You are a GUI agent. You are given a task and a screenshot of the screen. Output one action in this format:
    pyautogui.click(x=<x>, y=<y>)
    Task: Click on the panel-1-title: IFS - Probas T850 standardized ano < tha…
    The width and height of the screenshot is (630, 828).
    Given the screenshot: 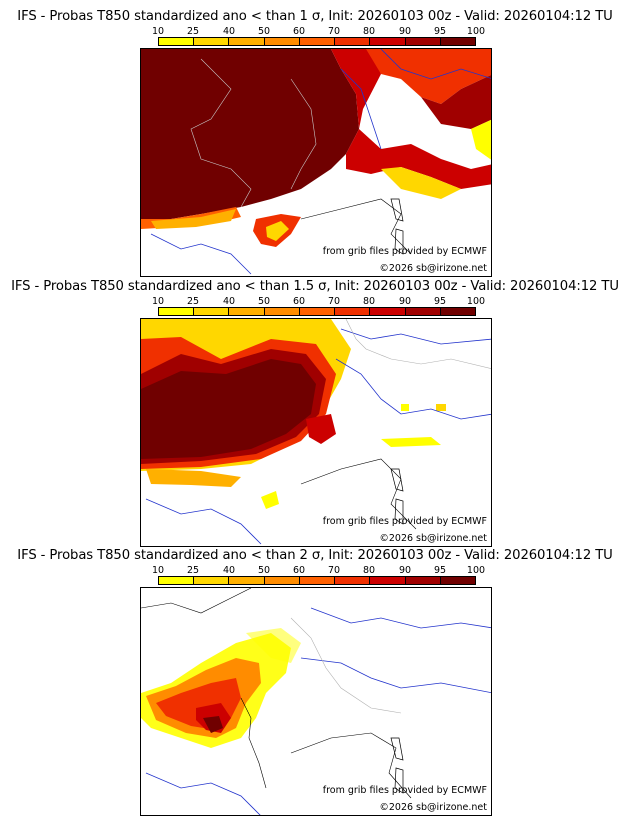 What is the action you would take?
    pyautogui.click(x=315, y=16)
    